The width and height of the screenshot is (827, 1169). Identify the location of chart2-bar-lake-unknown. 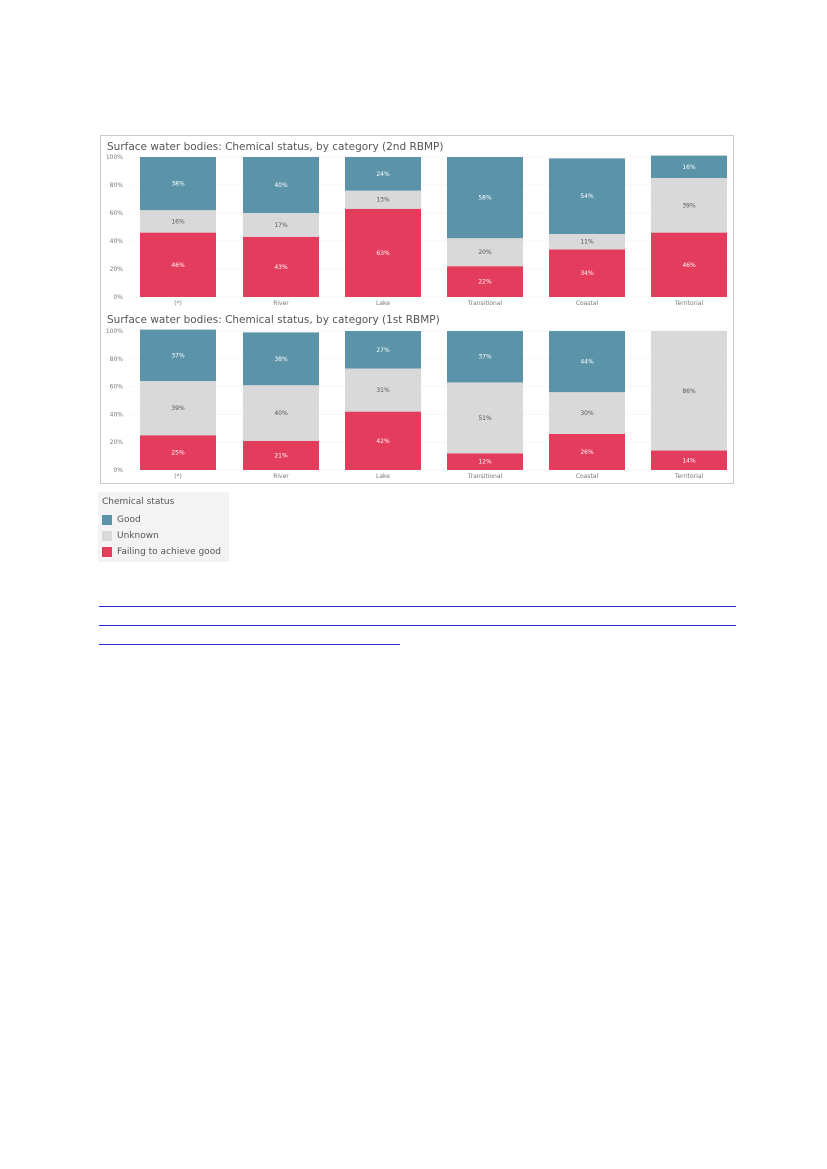
(383, 390).